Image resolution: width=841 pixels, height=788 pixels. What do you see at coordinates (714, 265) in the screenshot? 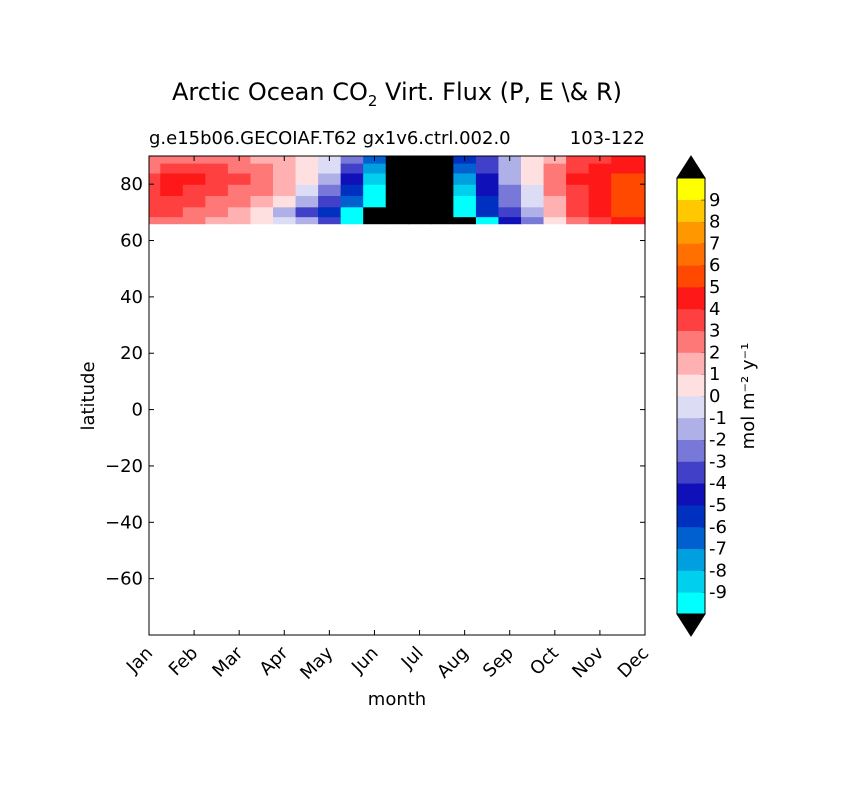
I see `colorbar-tick-label: 6` at bounding box center [714, 265].